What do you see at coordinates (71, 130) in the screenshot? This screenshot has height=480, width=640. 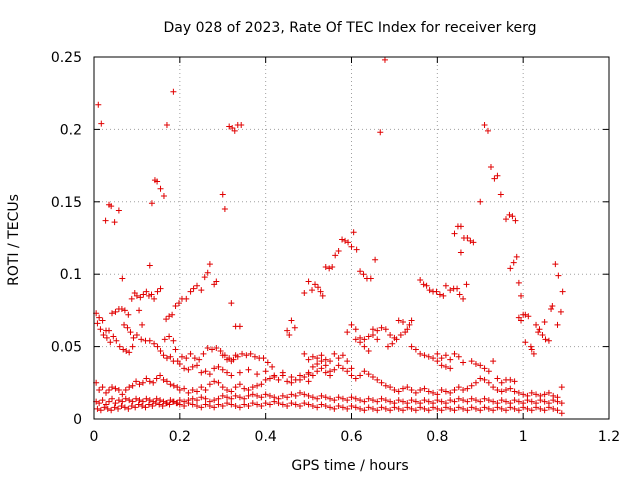 I see `y-tick-label: 0.2` at bounding box center [71, 130].